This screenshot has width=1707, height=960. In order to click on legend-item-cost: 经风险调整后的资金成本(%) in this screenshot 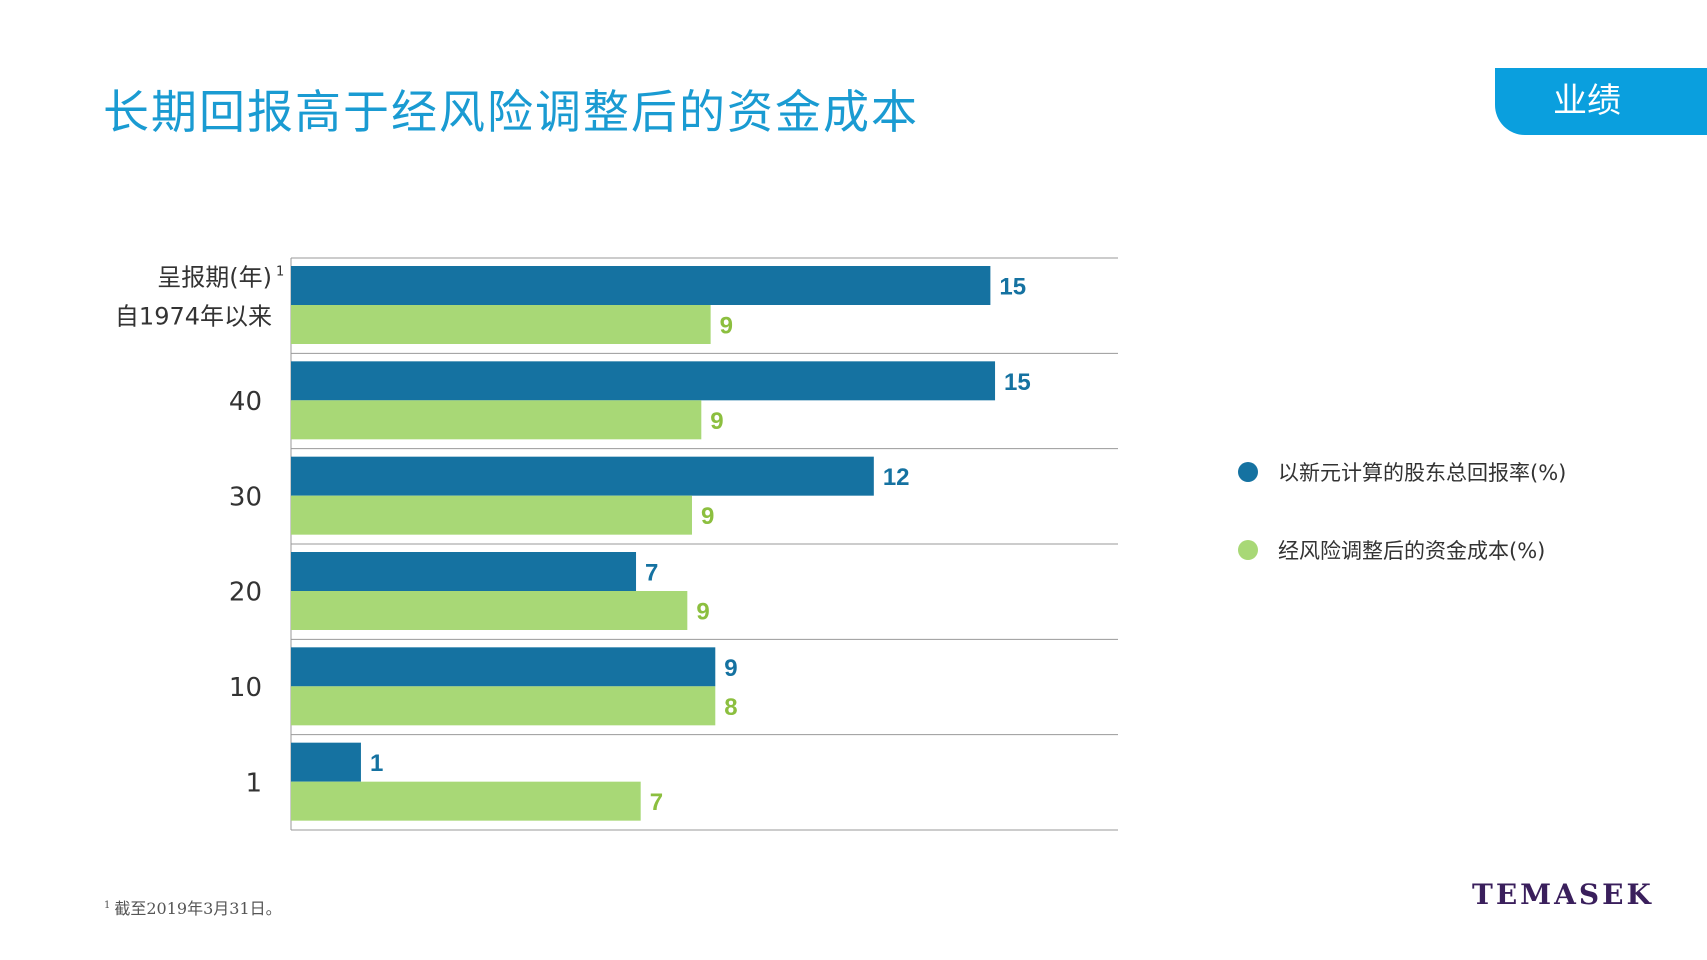, I will do `click(1391, 550)`.